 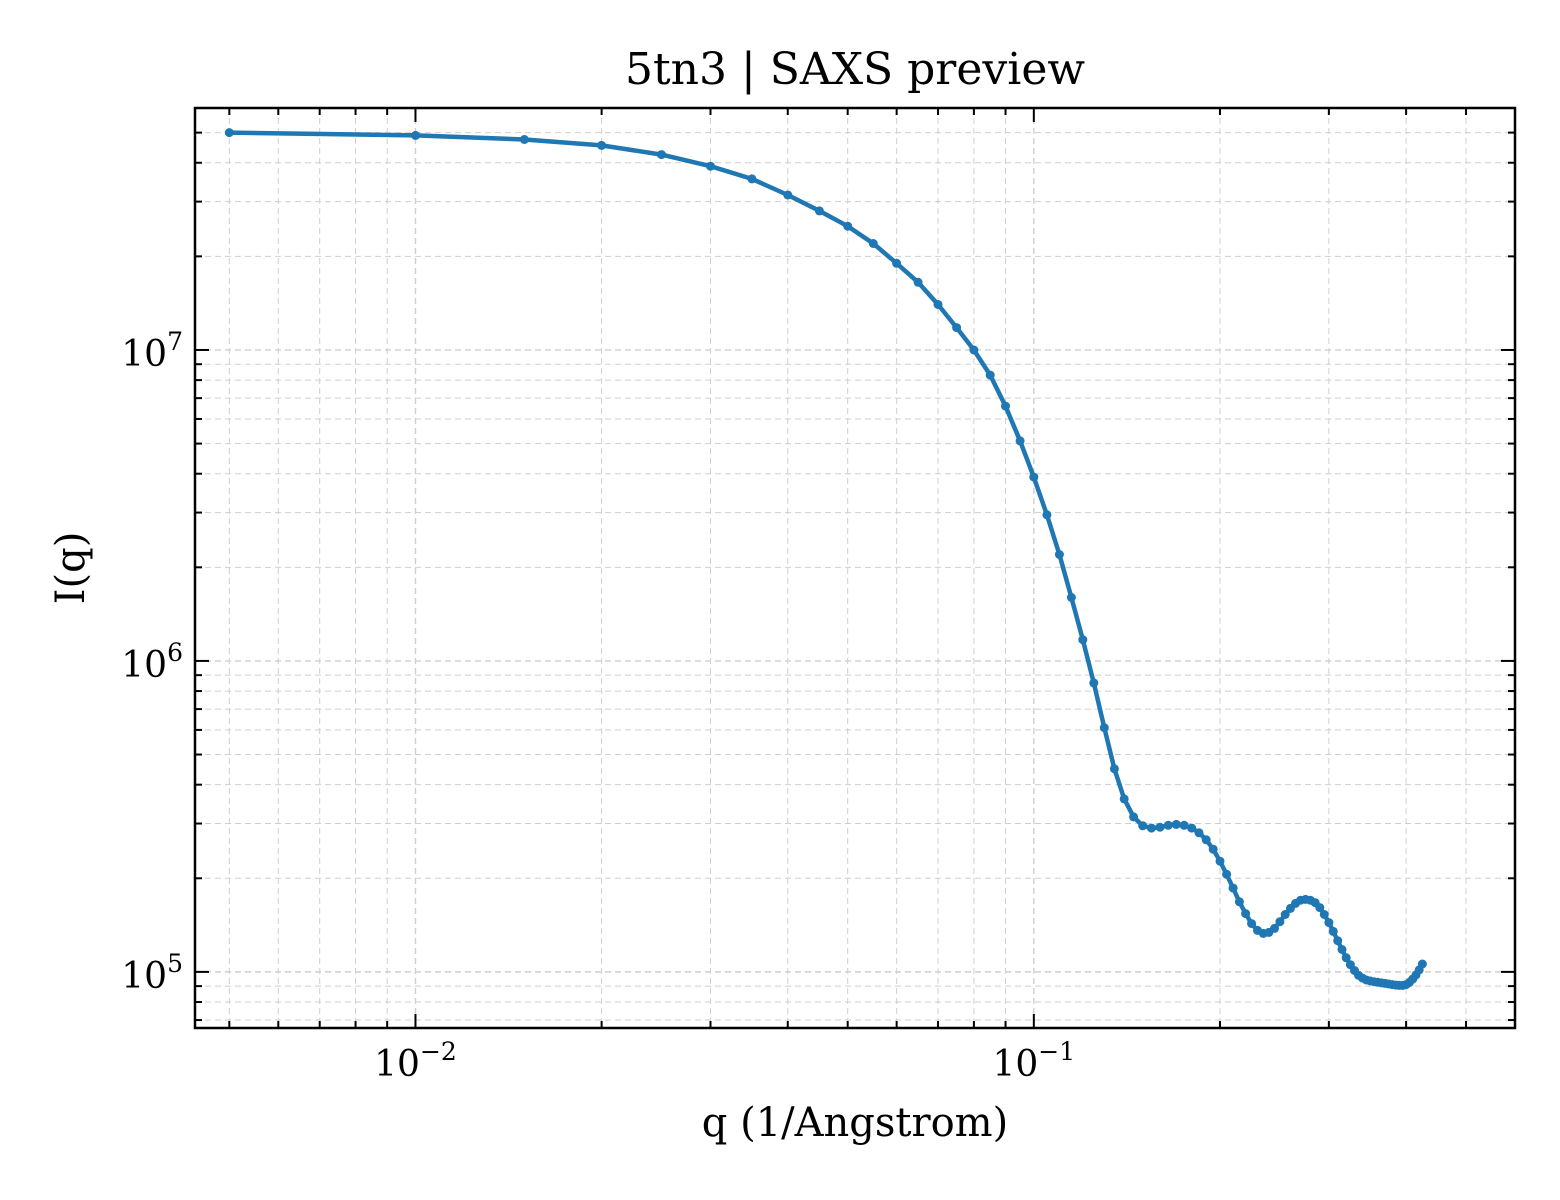 I want to click on x-axis-label: q (1/Angstrom), so click(x=855, y=1123).